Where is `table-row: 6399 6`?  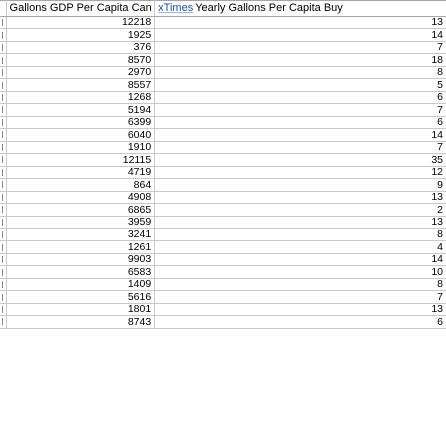
table-row: 6399 6 is located at coordinates (223, 122).